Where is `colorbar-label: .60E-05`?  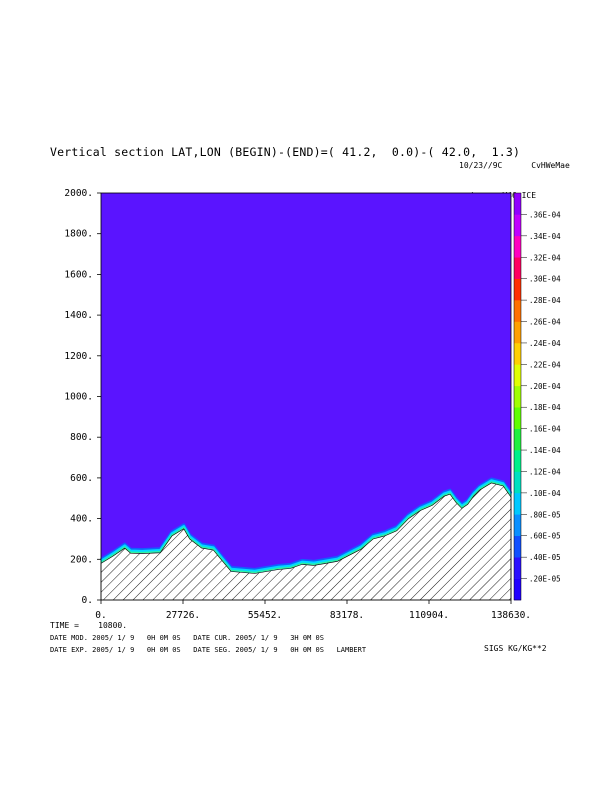
colorbar-label: .60E-05 is located at coordinates (545, 536).